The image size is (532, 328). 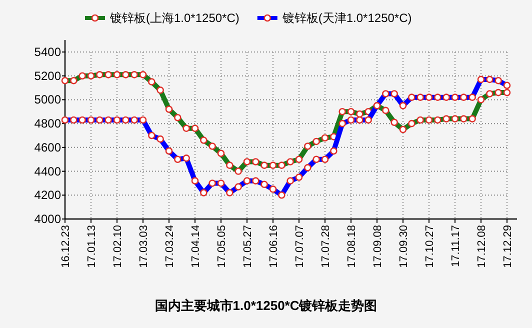 What do you see at coordinates (48, 195) in the screenshot?
I see `y-tick-label: 4200` at bounding box center [48, 195].